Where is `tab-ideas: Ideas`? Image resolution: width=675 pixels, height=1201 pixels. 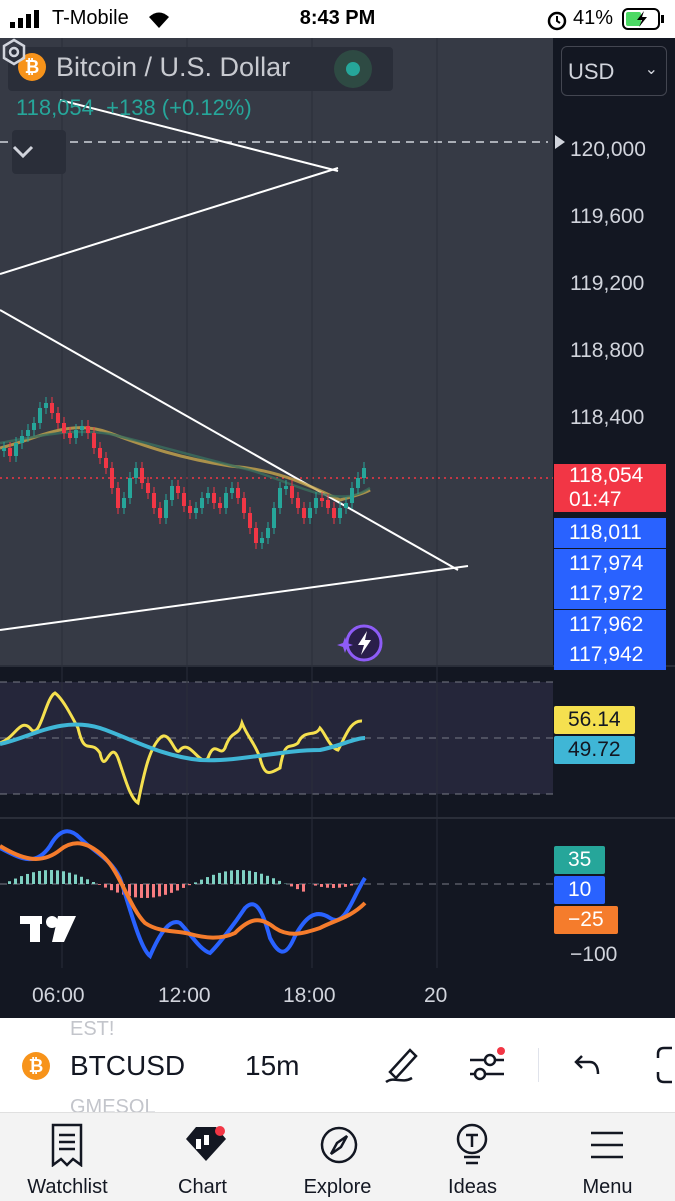
tab-ideas: Ideas is located at coordinates (472, 1157).